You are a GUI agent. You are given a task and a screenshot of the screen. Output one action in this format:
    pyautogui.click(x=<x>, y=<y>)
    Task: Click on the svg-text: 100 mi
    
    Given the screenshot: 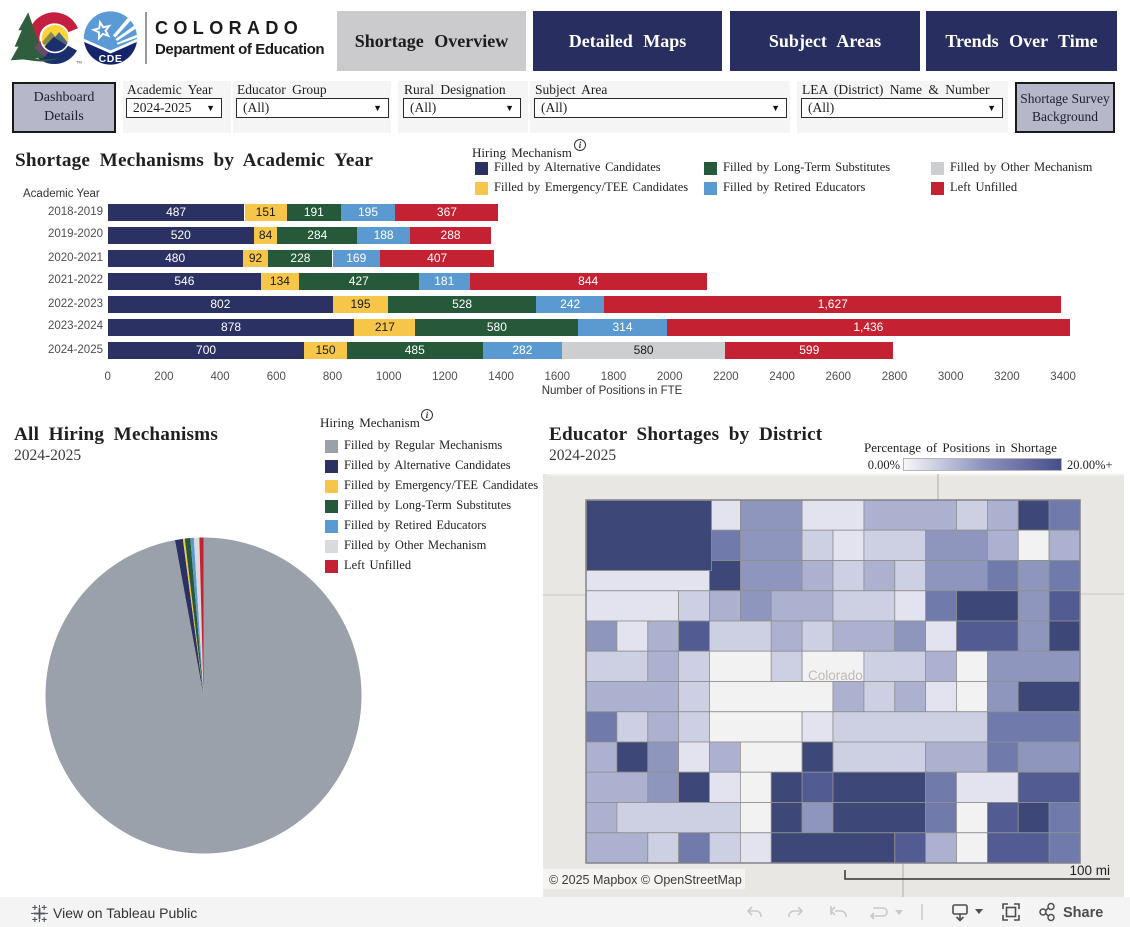 What is the action you would take?
    pyautogui.click(x=1089, y=870)
    